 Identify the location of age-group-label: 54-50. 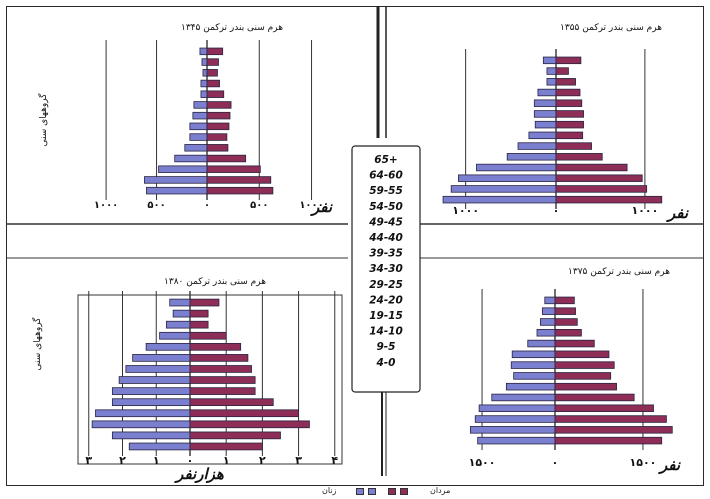
(386, 207).